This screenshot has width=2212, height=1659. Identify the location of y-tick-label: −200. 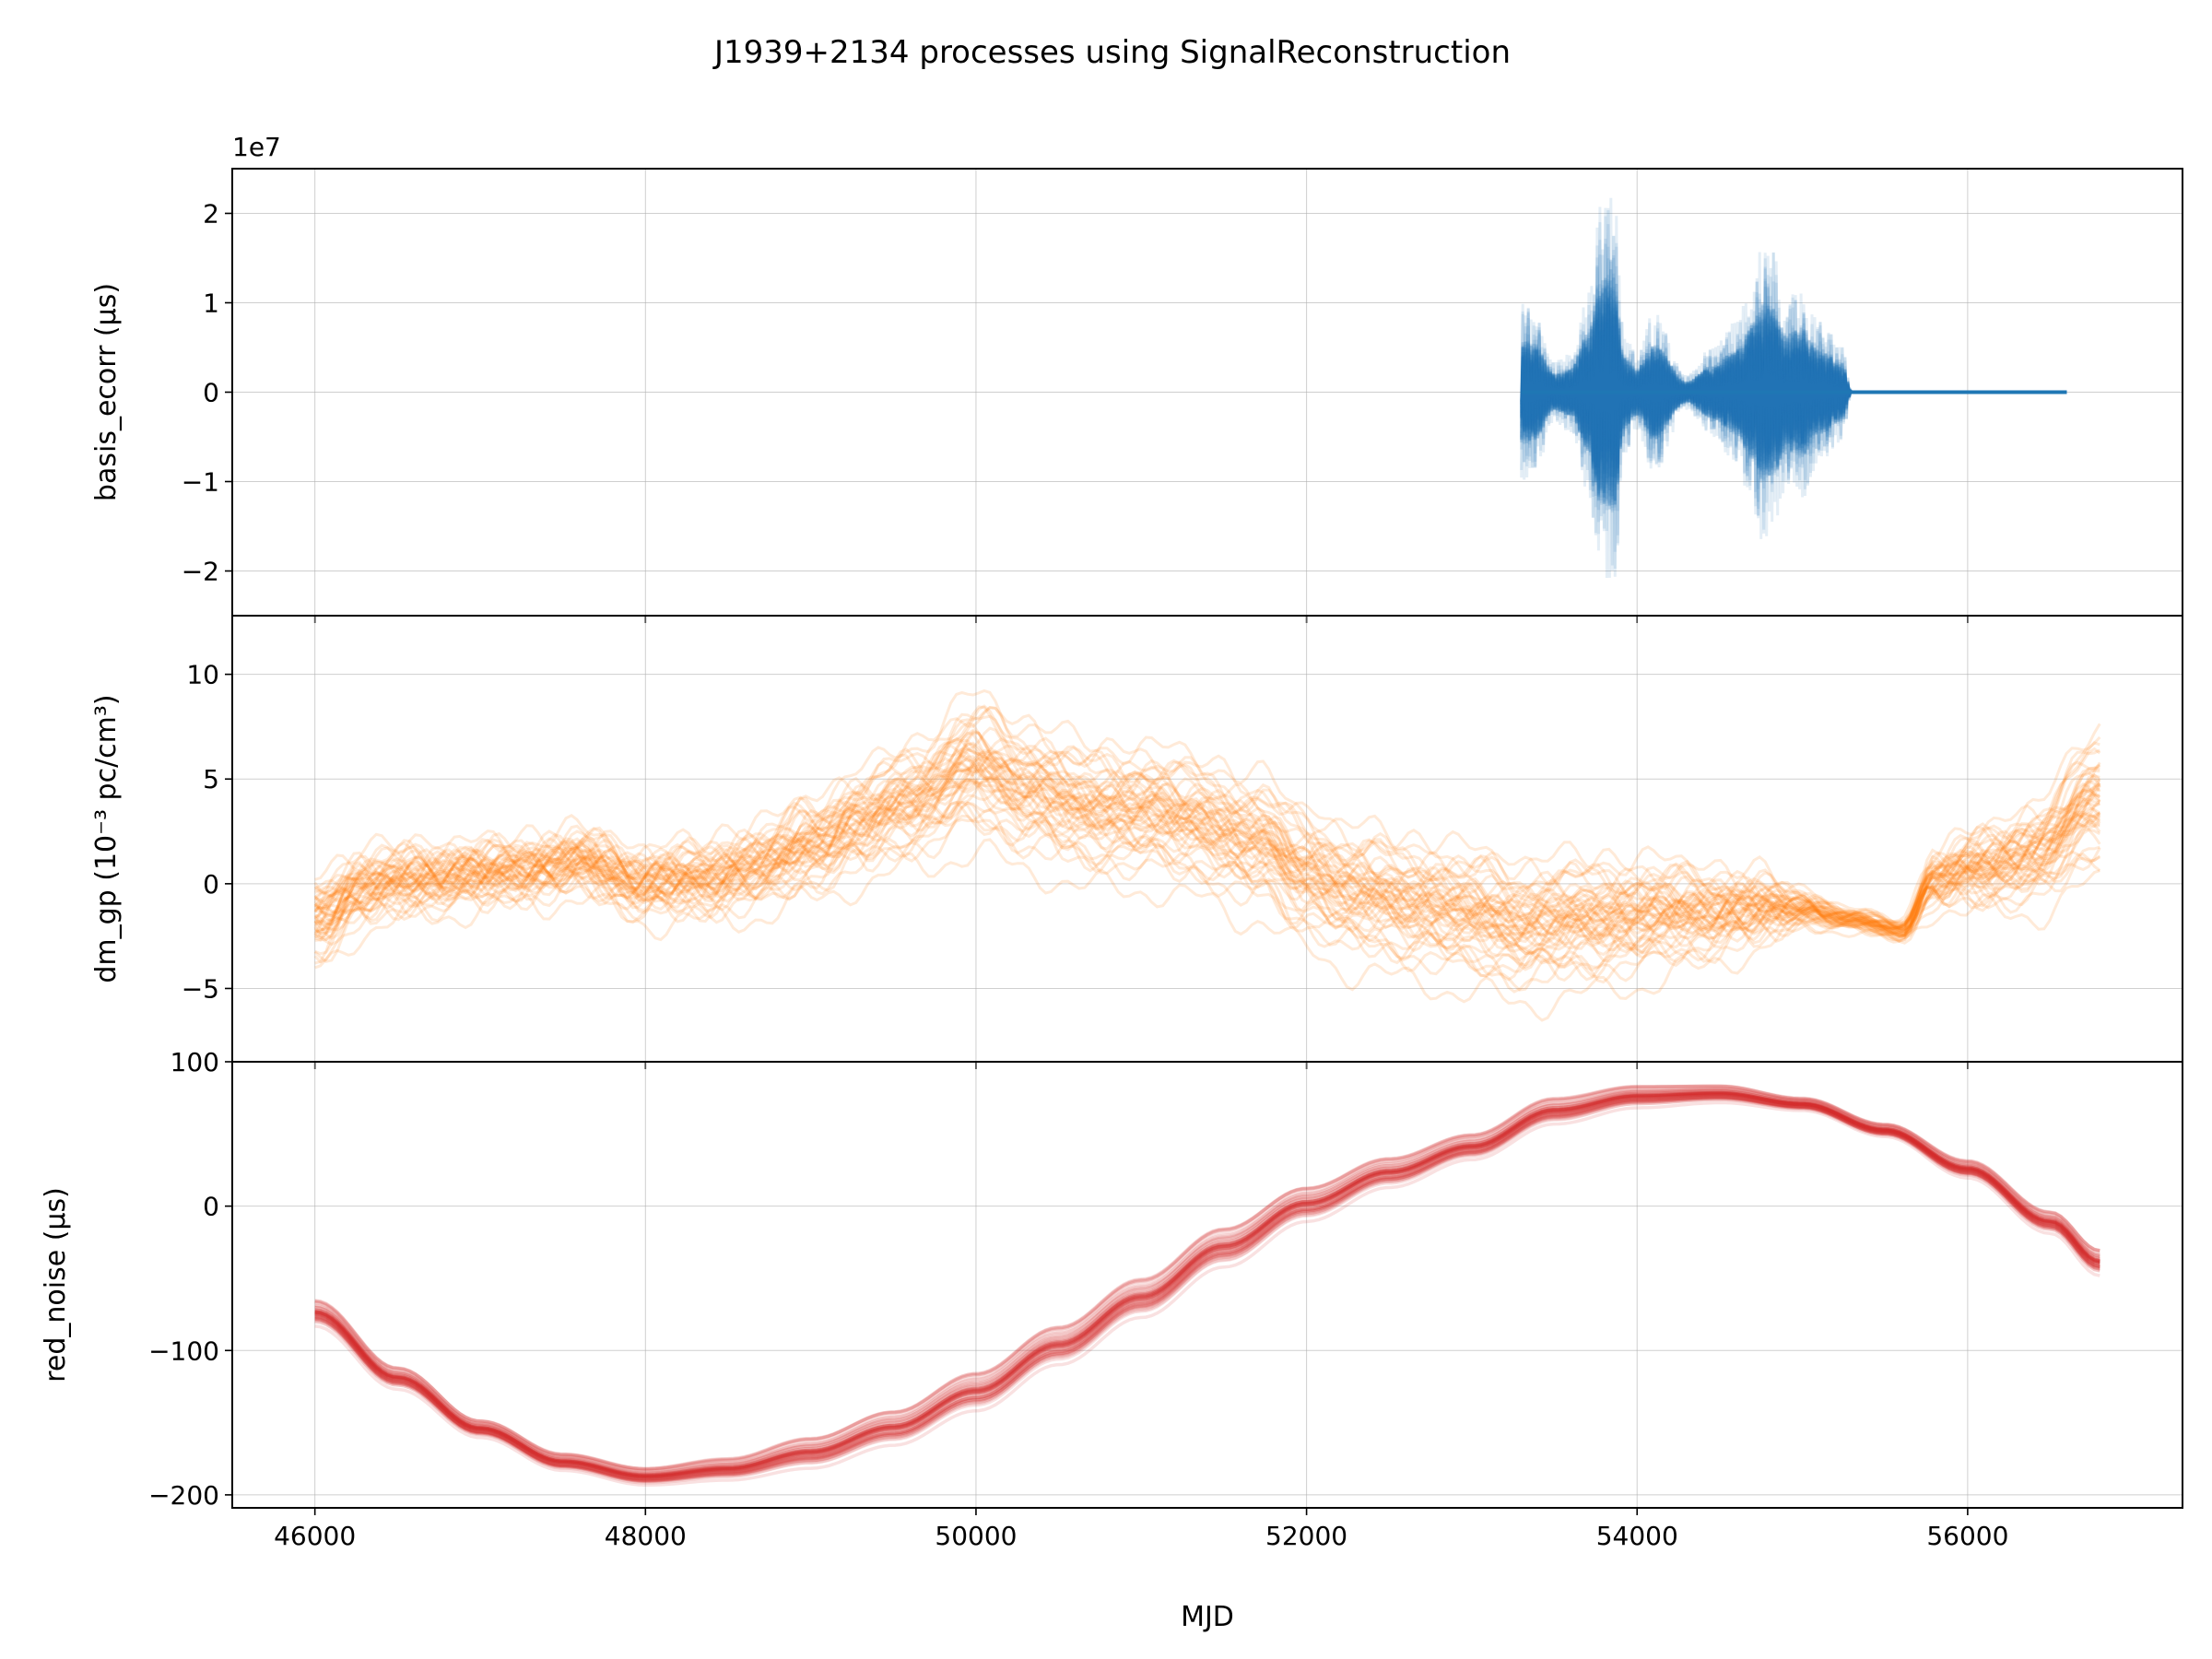
(183, 1495).